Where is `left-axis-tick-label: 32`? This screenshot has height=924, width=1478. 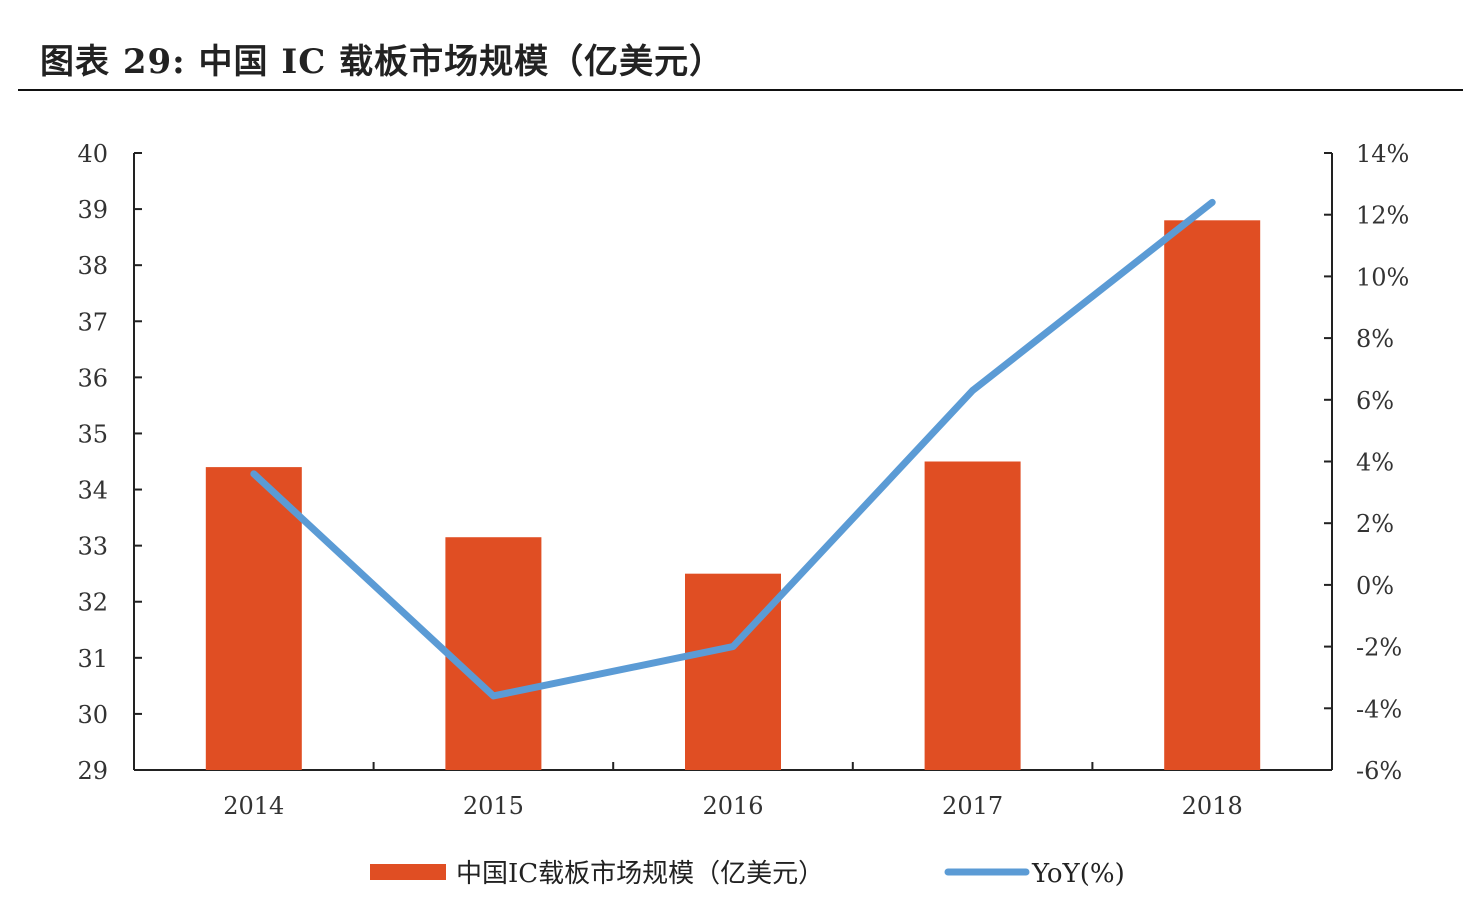 left-axis-tick-label: 32 is located at coordinates (92, 603).